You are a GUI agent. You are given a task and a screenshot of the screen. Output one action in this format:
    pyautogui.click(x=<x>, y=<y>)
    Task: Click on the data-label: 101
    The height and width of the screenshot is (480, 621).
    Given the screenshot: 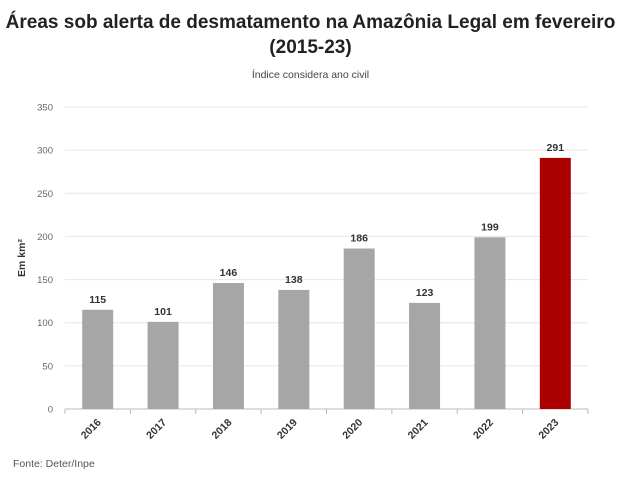 What is the action you would take?
    pyautogui.click(x=163, y=312)
    